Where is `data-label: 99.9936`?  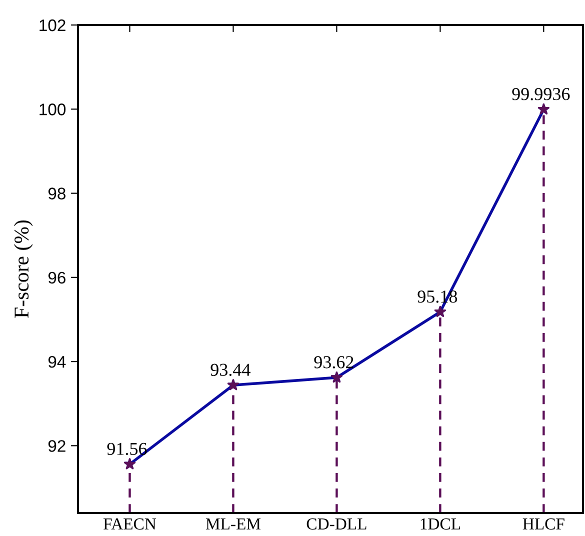
data-label: 99.9936 is located at coordinates (541, 94).